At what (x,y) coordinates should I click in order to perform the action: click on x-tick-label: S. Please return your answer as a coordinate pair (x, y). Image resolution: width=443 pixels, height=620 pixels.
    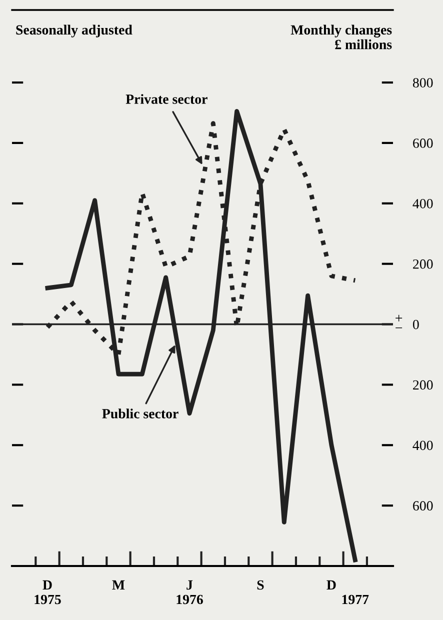
    Looking at the image, I should click on (260, 585).